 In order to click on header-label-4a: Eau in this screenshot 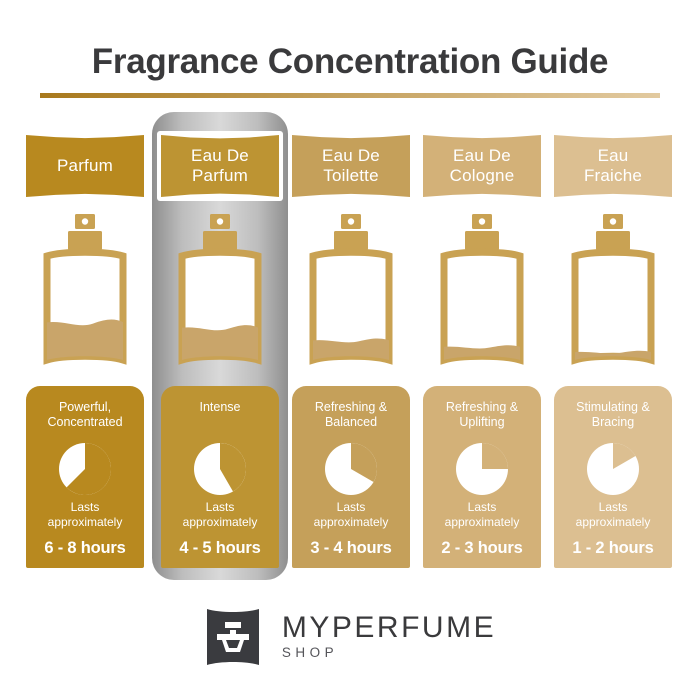, I will do `click(613, 155)`.